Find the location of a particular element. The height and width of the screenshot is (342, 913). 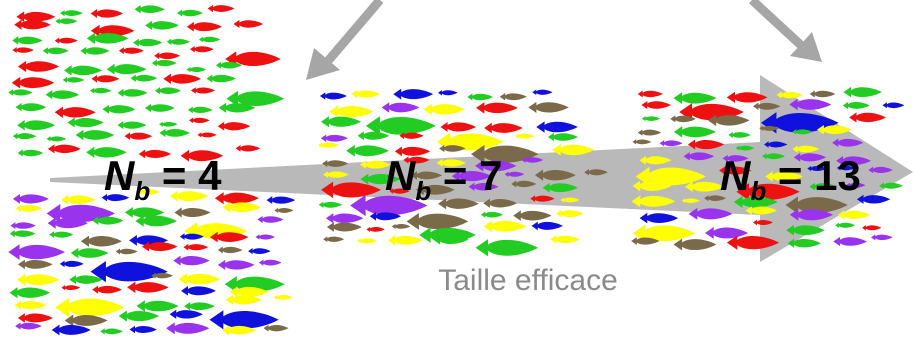

effective-size-caption: Taille efficace is located at coordinates (528, 280).